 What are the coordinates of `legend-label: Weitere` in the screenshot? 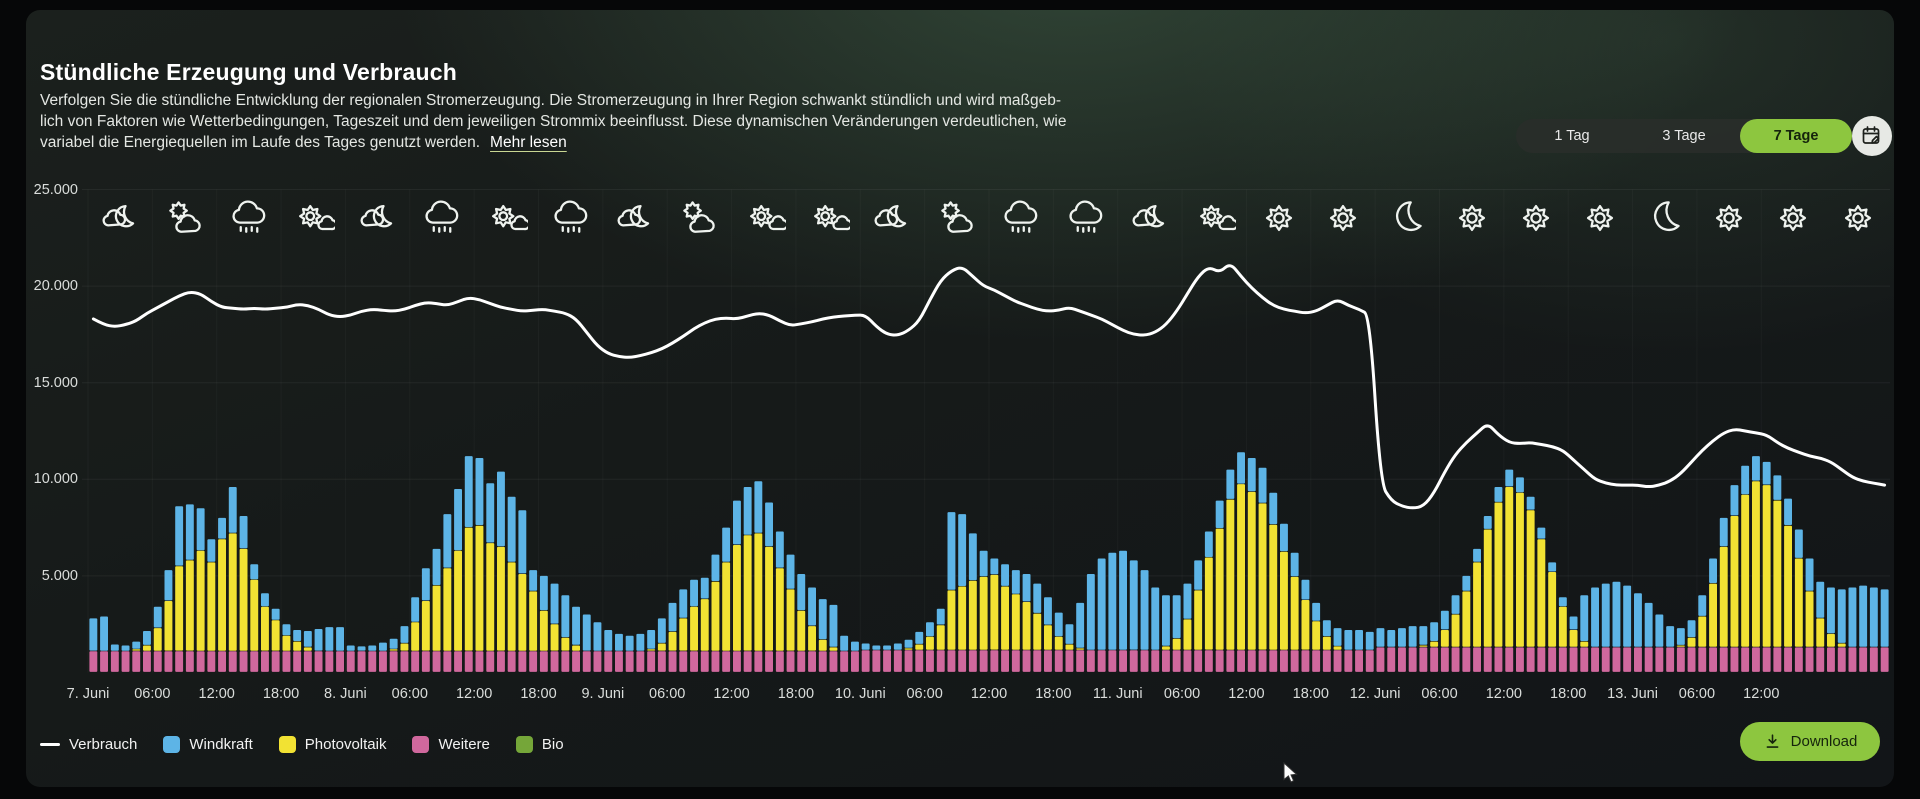 It's located at (464, 744).